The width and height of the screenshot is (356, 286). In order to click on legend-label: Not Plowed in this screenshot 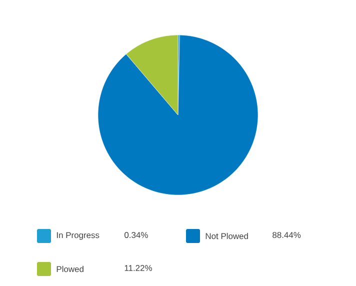, I will do `click(227, 236)`.